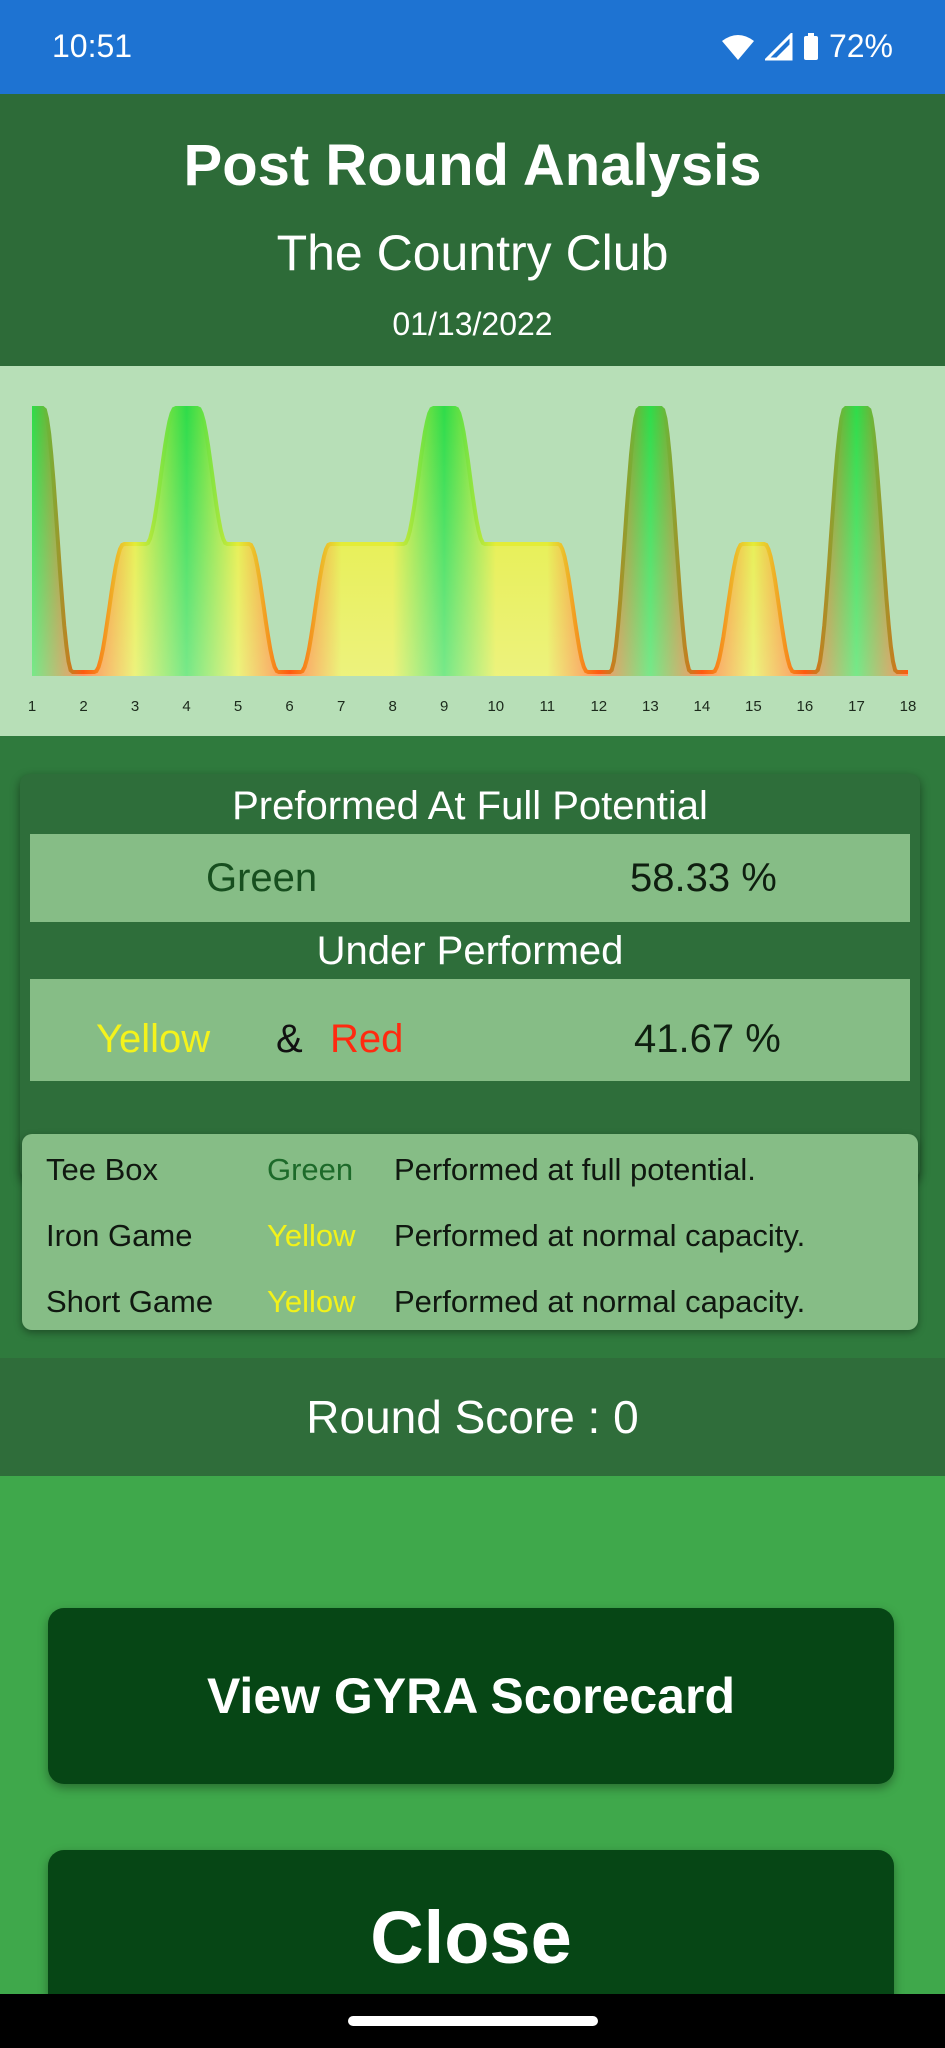 The image size is (945, 2048). I want to click on hole-tick-label: 5, so click(238, 706).